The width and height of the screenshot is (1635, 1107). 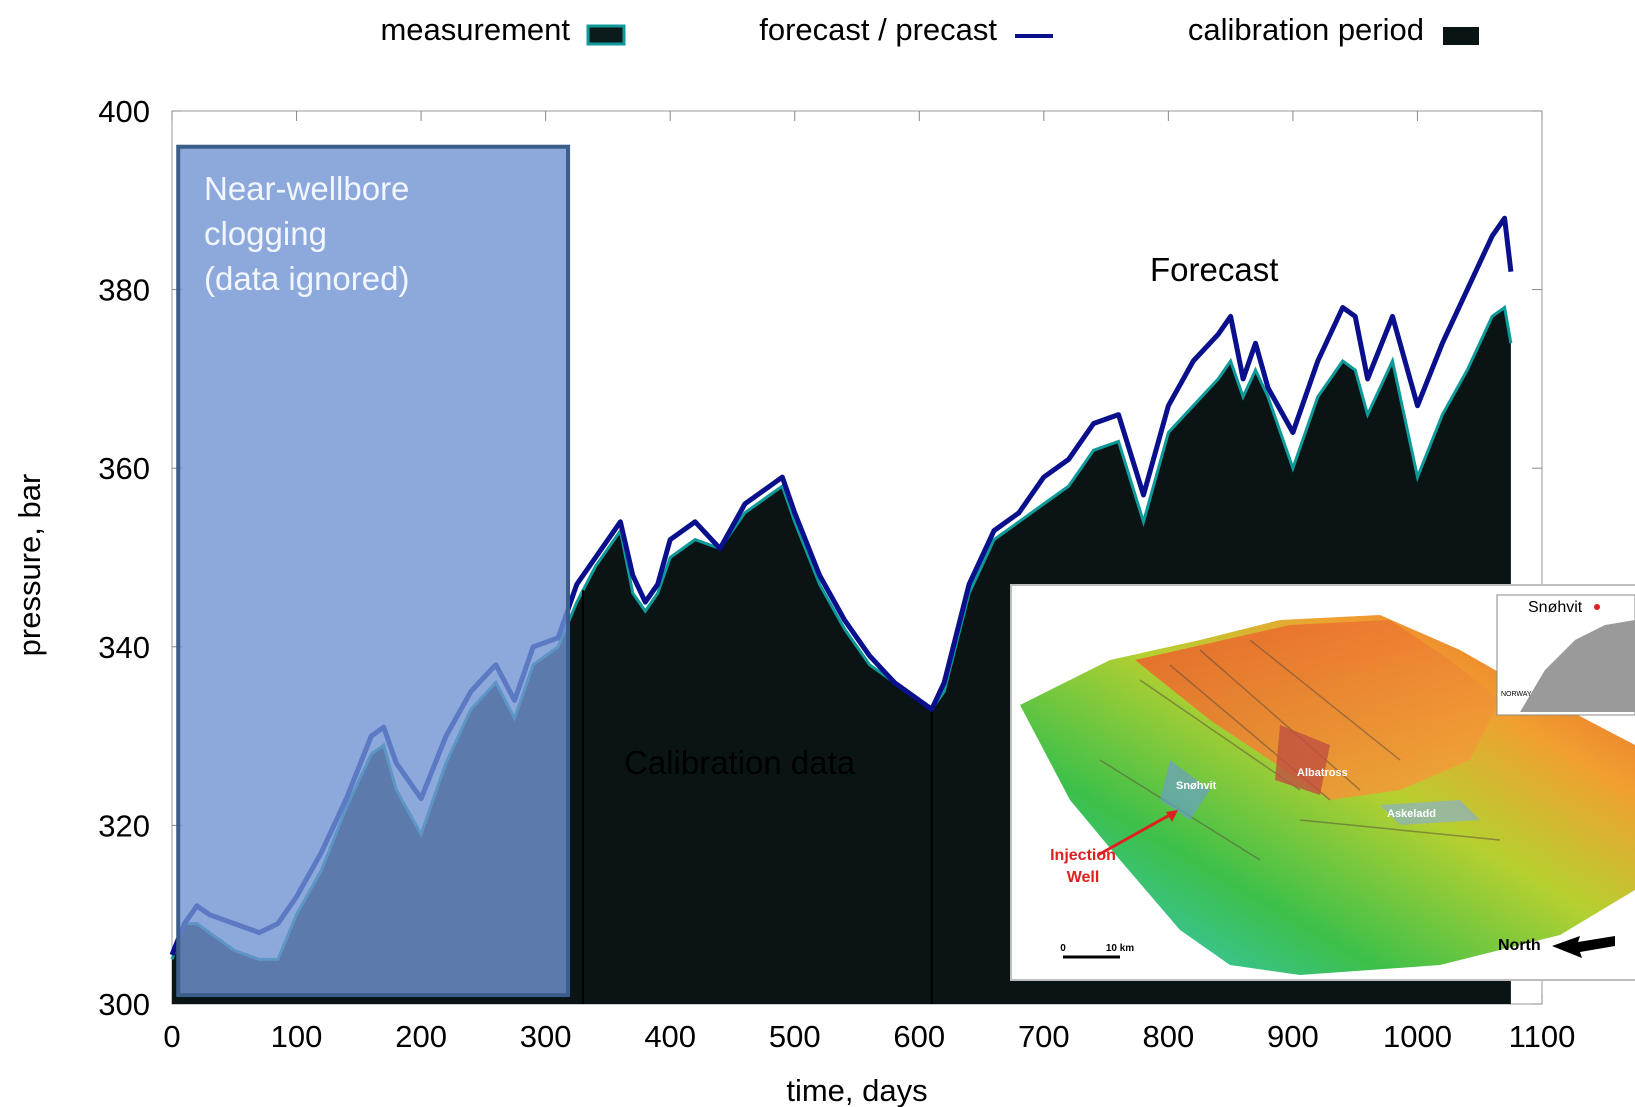 What do you see at coordinates (1302, 760) in the screenshot?
I see `albatross-field` at bounding box center [1302, 760].